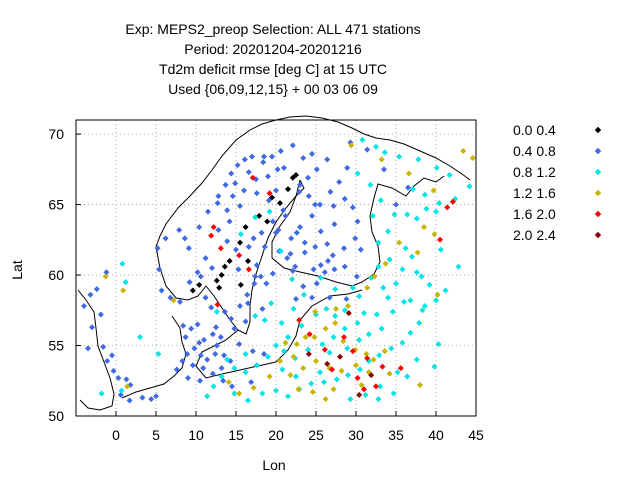  I want to click on coastline-scandinavia, so click(313, 181).